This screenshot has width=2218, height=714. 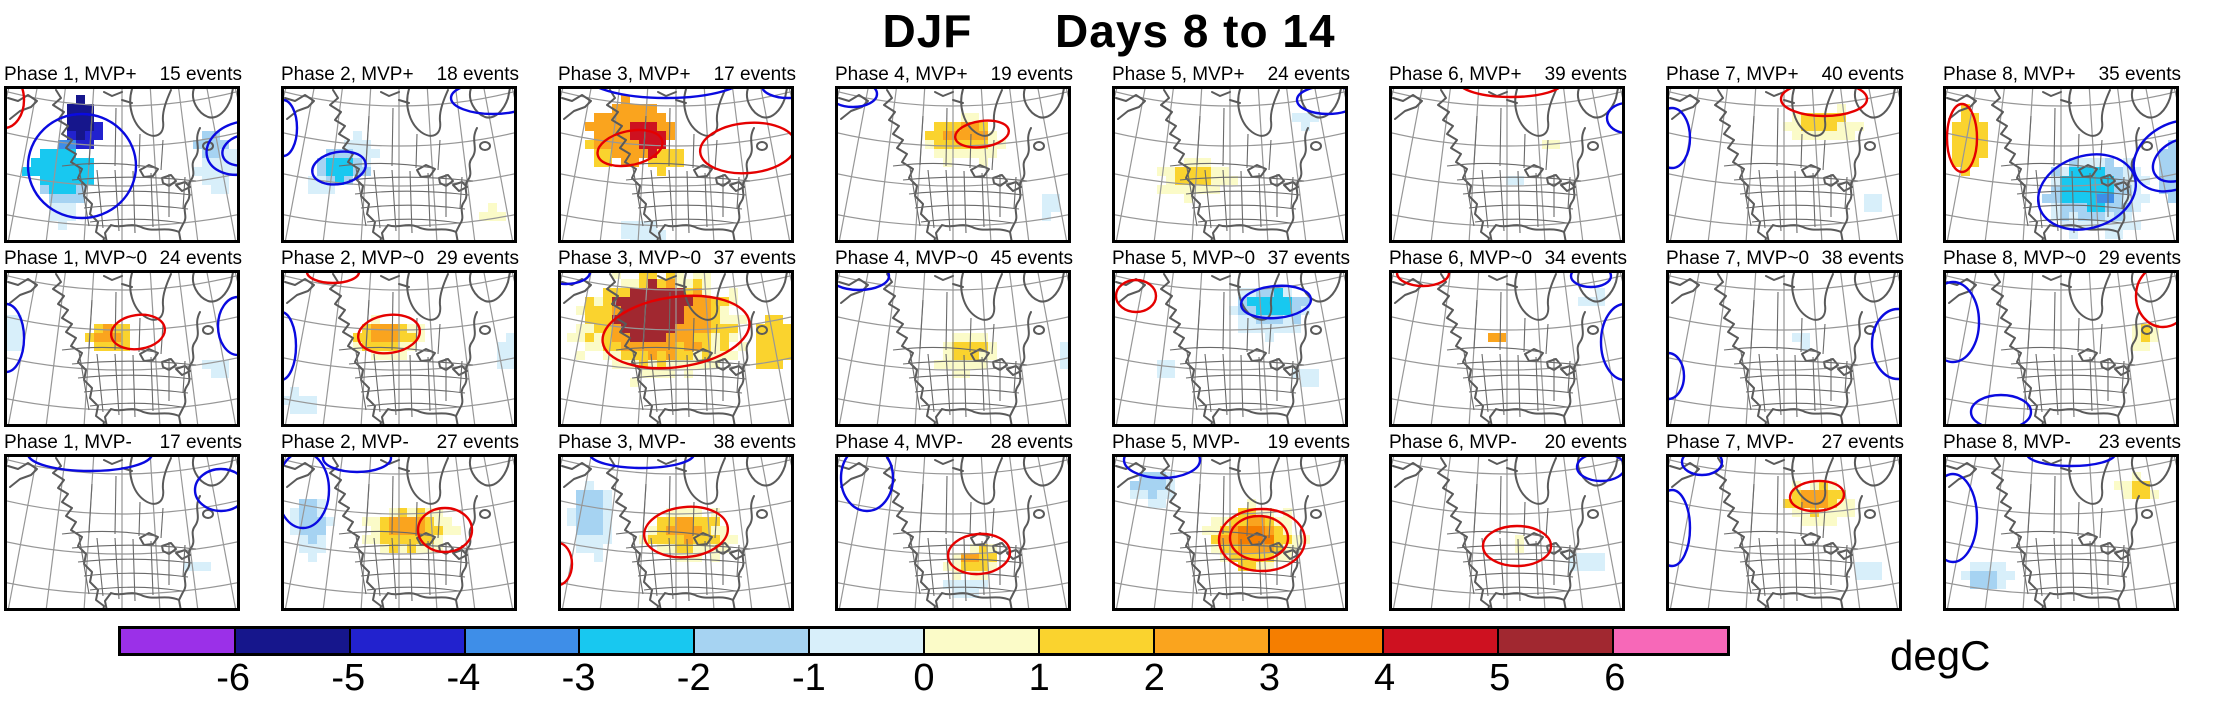 I want to click on panel-label: Phase 3, MVP+, so click(x=624, y=74).